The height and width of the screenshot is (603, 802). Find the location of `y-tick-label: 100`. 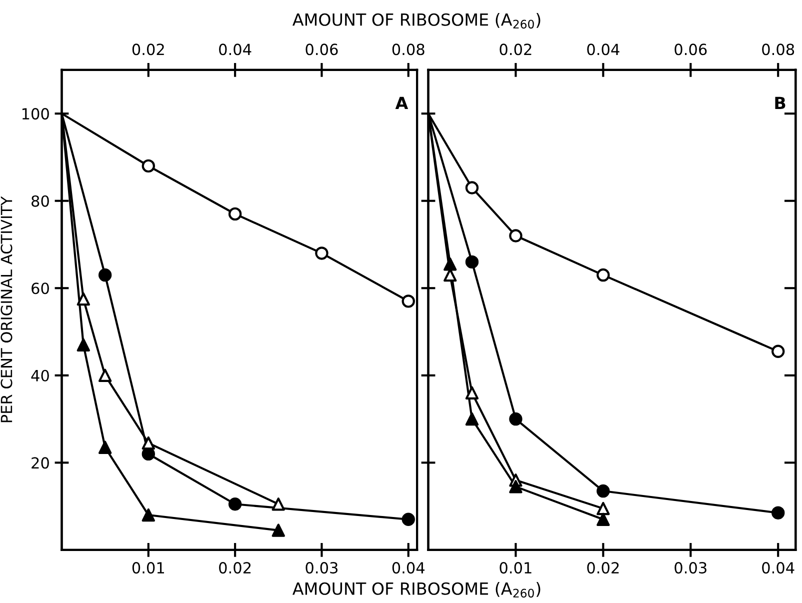

y-tick-label: 100 is located at coordinates (35, 114).